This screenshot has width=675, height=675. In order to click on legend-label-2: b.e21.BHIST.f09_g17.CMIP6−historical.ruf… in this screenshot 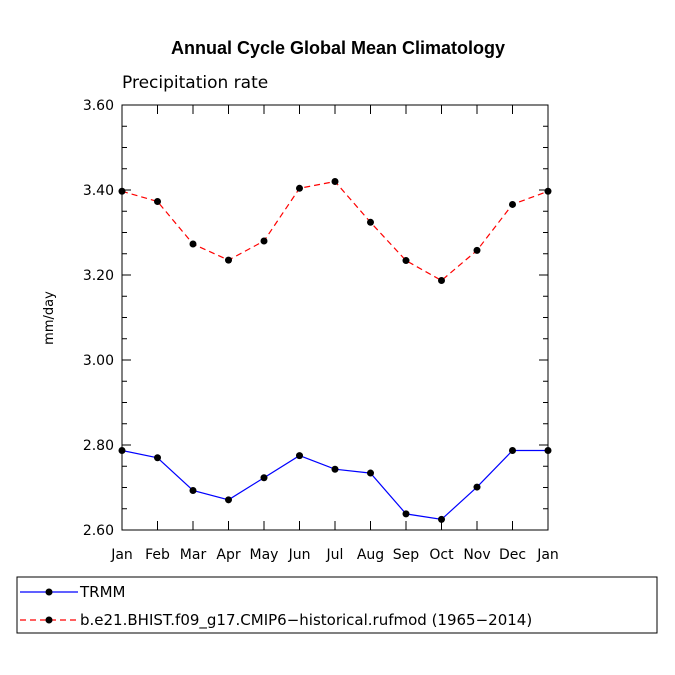, I will do `click(306, 620)`.